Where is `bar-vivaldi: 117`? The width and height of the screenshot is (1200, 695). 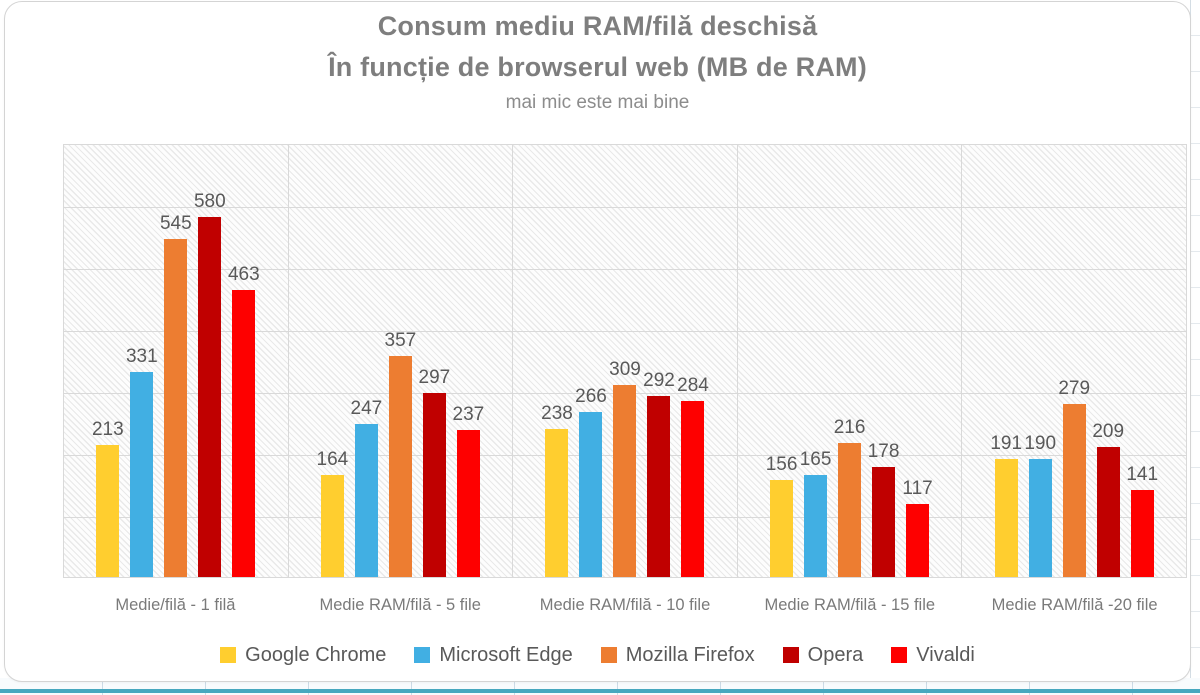 bar-vivaldi: 117 is located at coordinates (917, 527).